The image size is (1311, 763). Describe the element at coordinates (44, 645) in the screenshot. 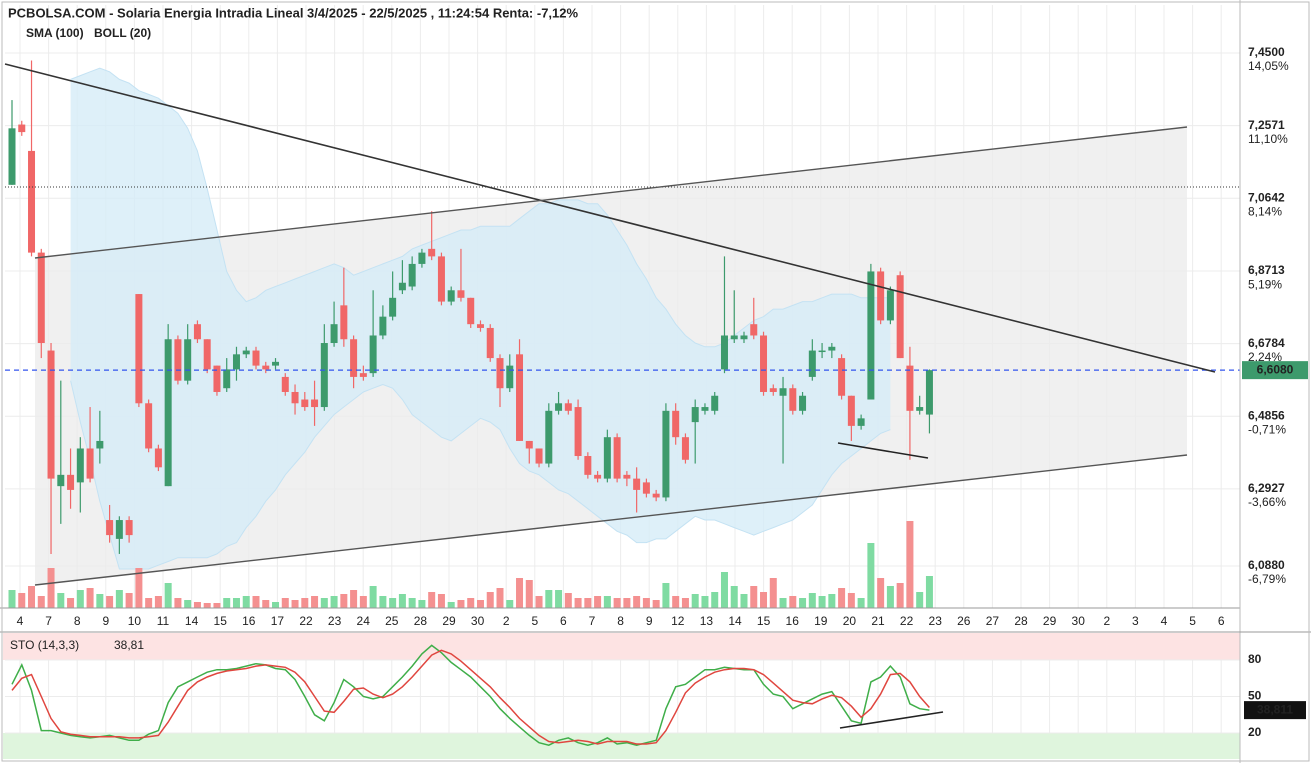

I see `panel-title: STO (14,3,3)` at that location.